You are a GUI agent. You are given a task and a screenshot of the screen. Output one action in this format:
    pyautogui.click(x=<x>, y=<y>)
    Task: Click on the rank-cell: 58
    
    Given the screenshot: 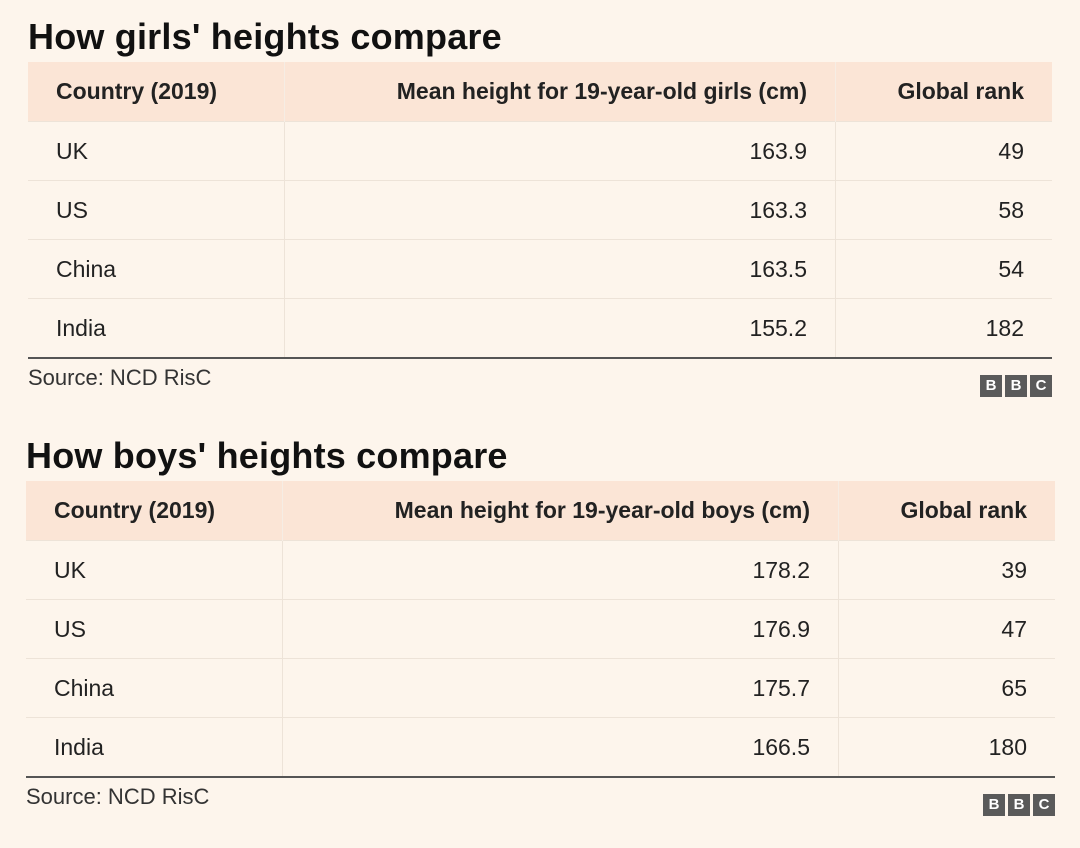 What is the action you would take?
    pyautogui.click(x=943, y=210)
    